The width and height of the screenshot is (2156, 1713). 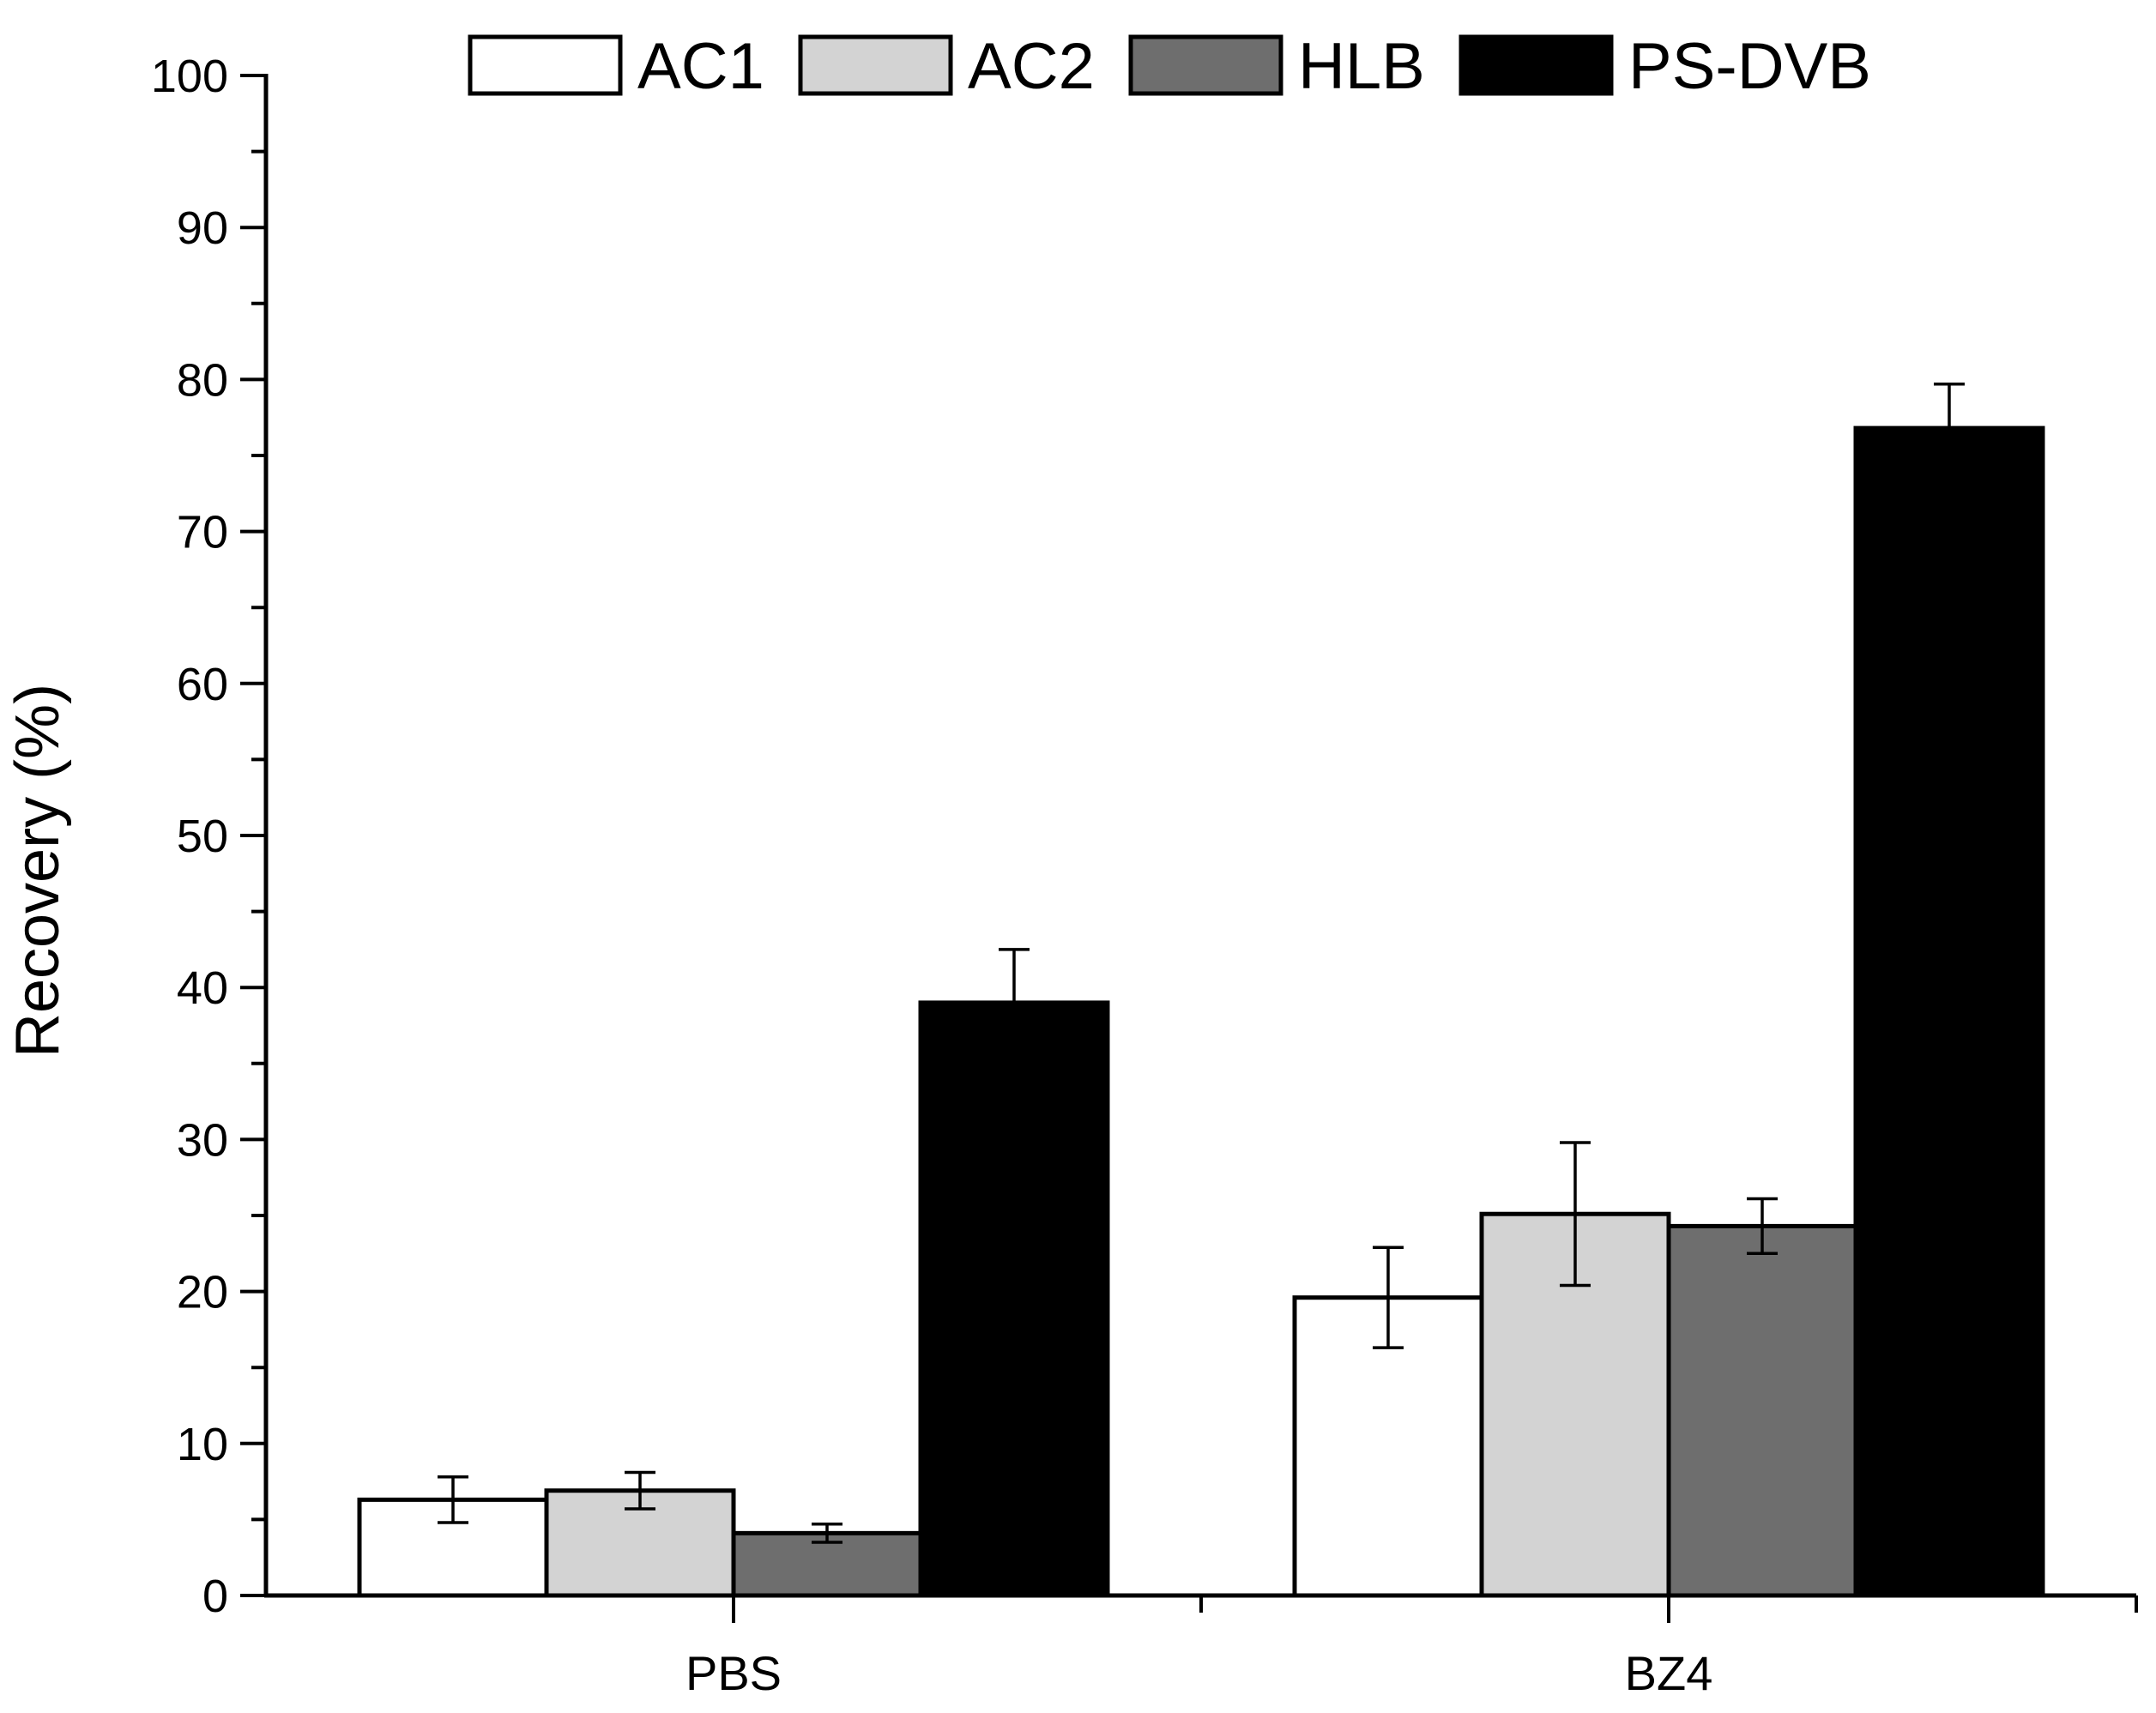 What do you see at coordinates (202, 1140) in the screenshot?
I see `y-tick-label: 30` at bounding box center [202, 1140].